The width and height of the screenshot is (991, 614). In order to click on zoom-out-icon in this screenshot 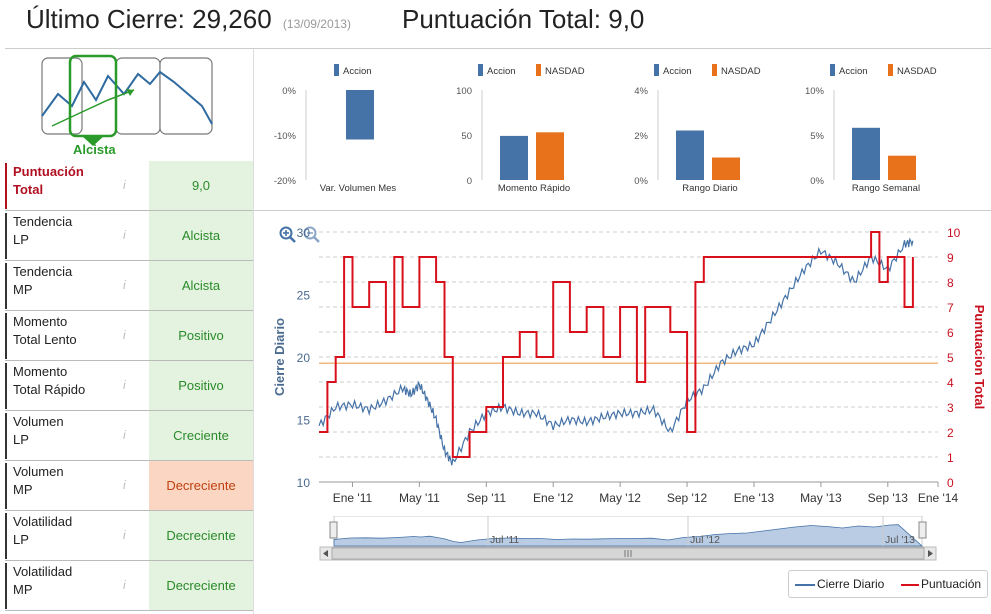, I will do `click(312, 235)`.